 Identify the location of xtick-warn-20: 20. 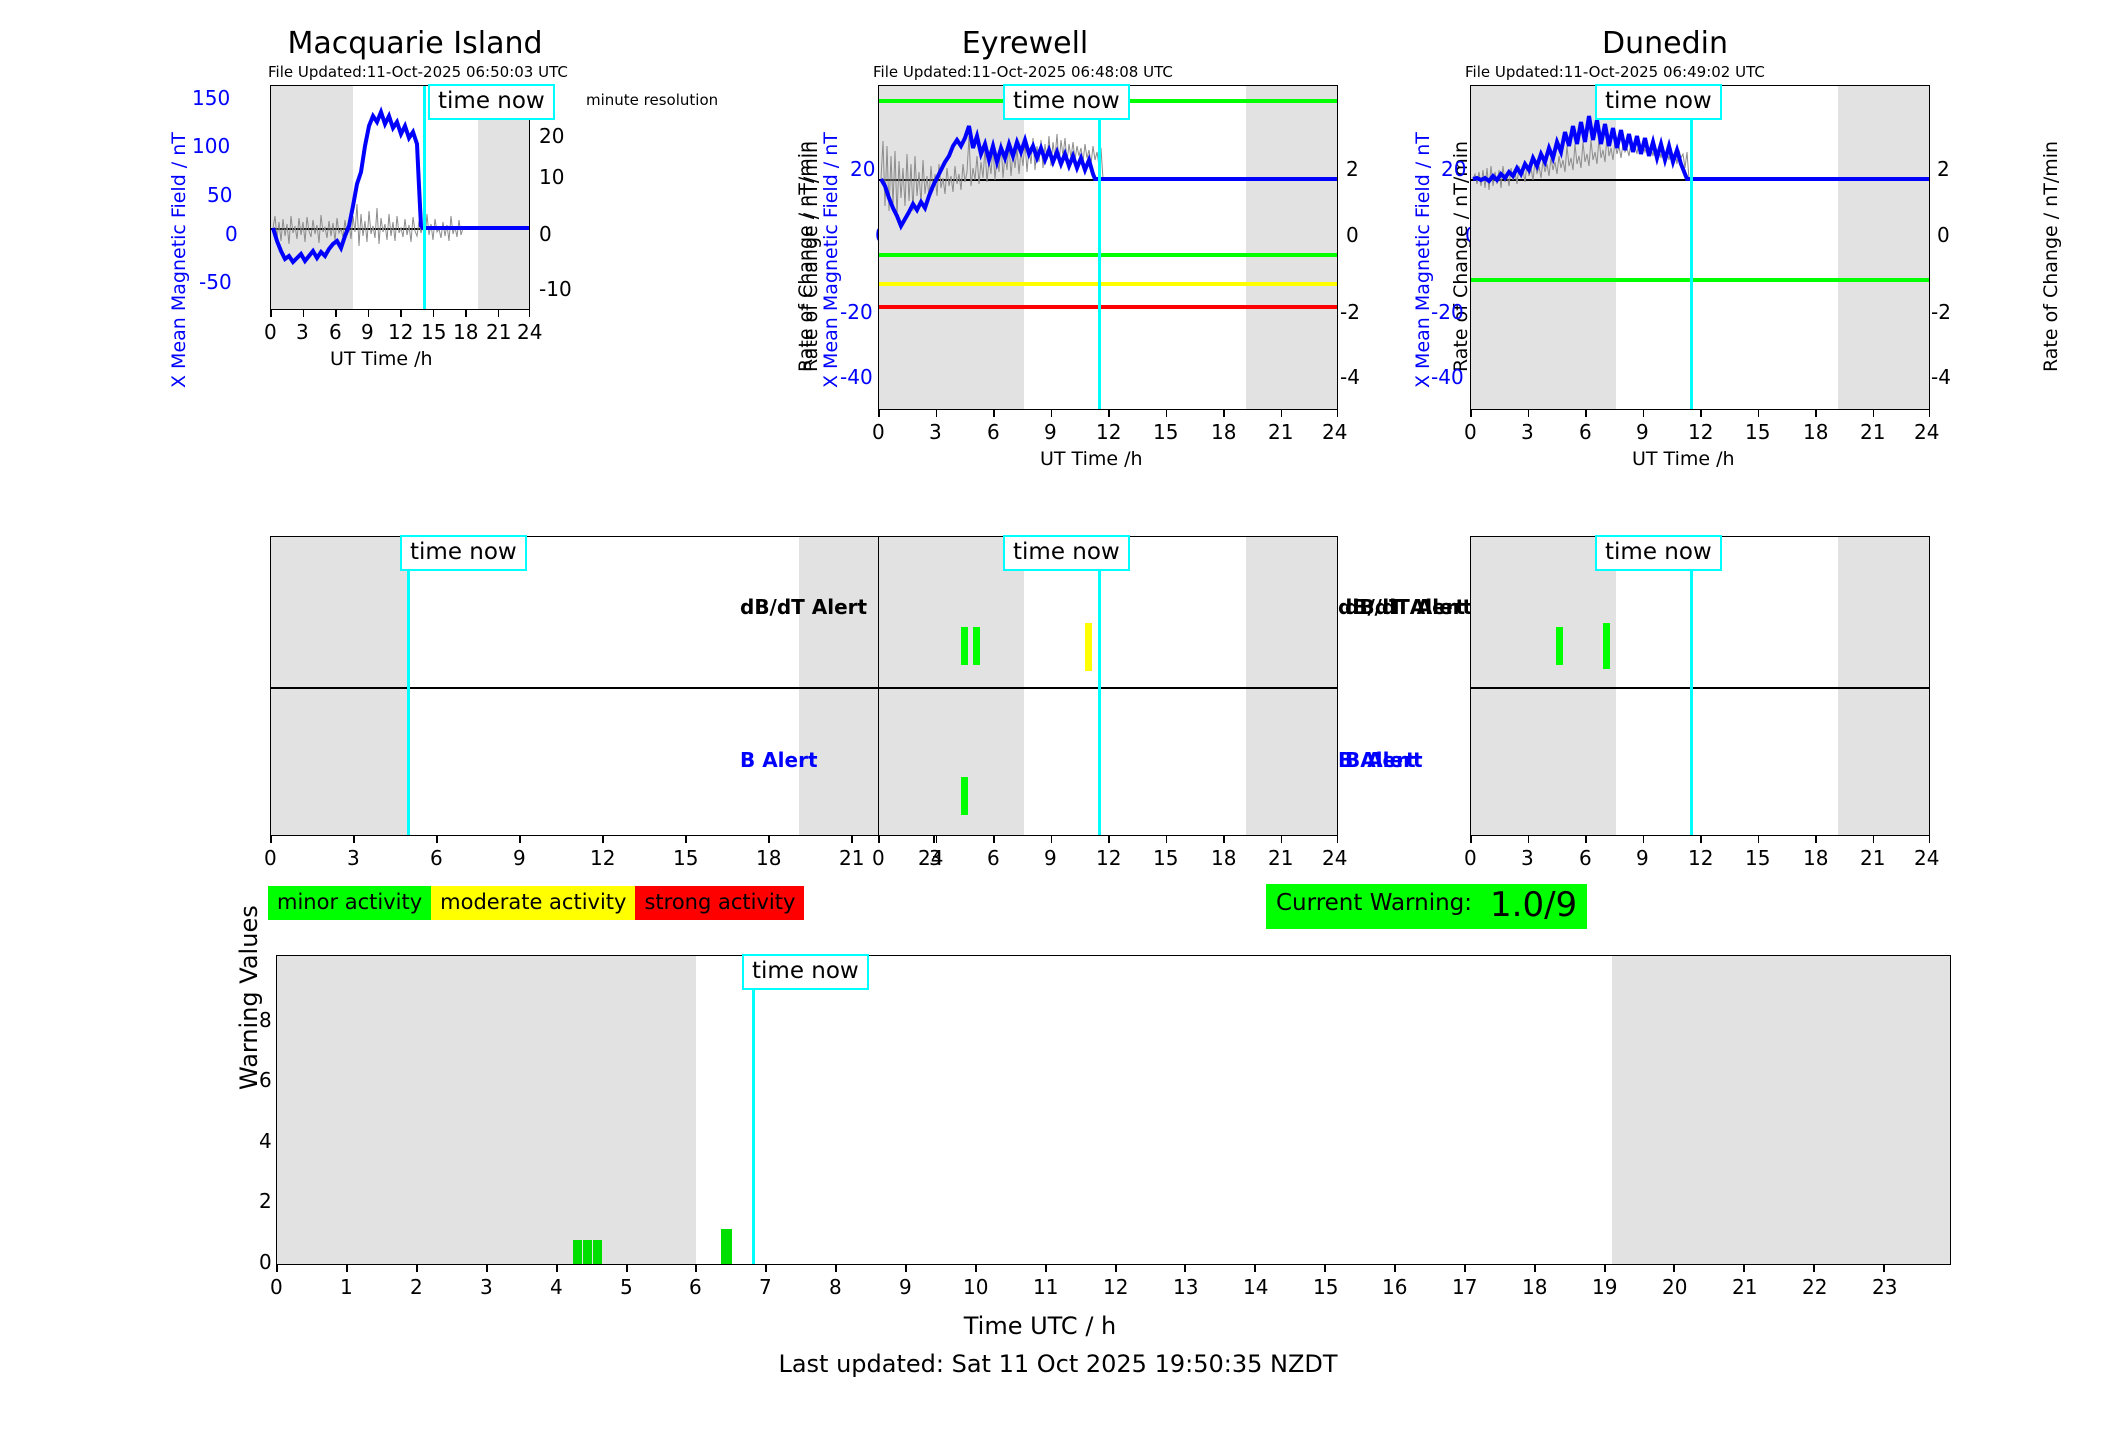
(1675, 1287).